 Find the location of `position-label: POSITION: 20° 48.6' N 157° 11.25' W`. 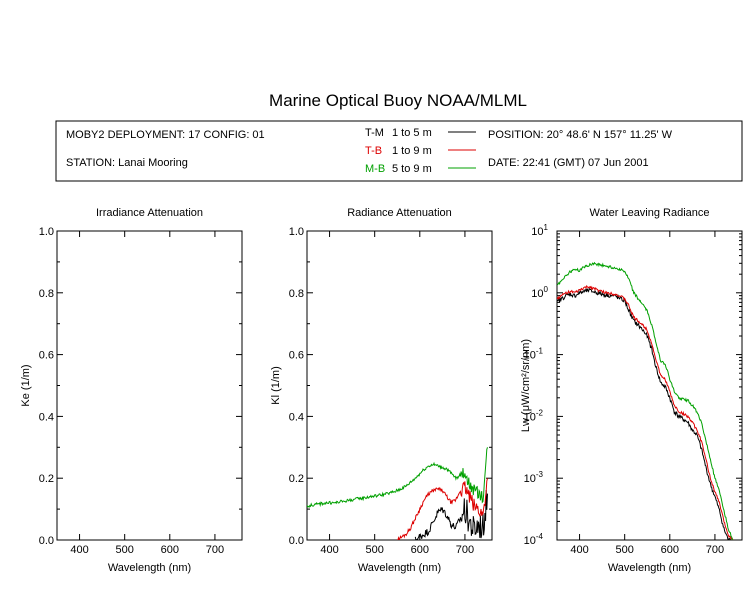

position-label: POSITION: 20° 48.6' N 157° 11.25' W is located at coordinates (580, 135).